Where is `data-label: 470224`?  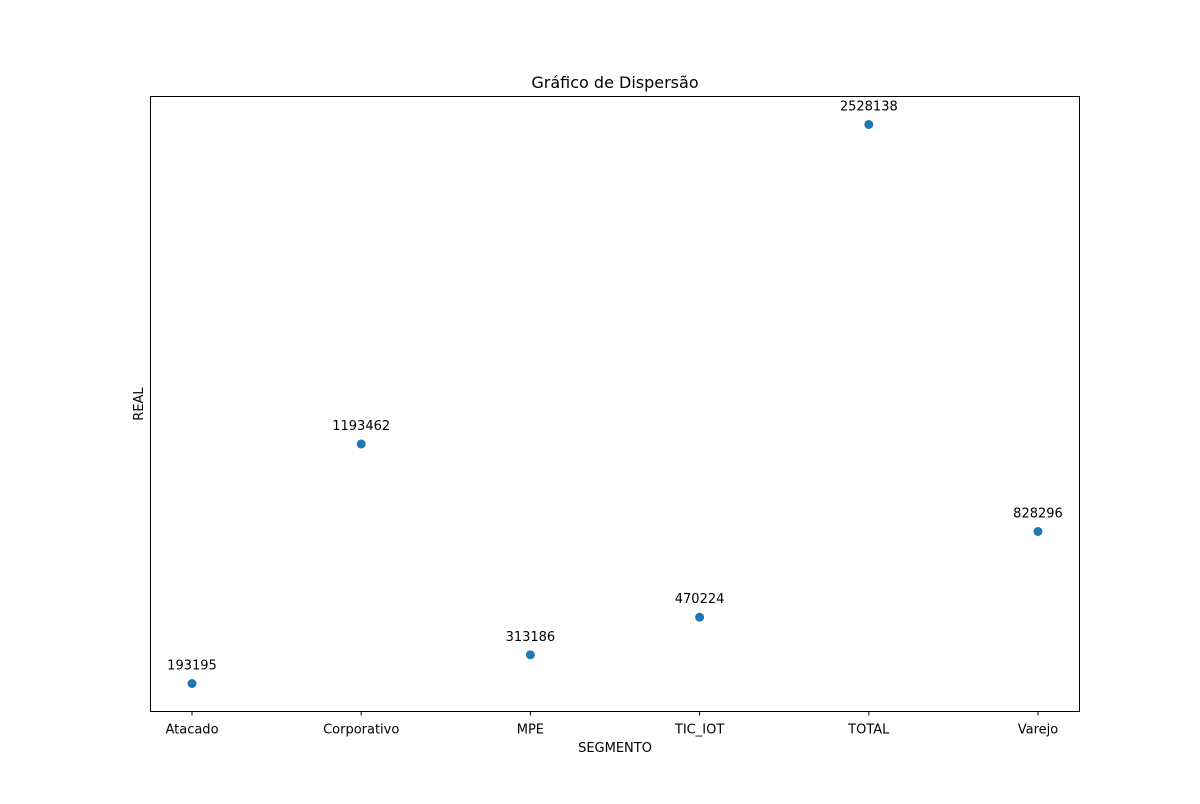 data-label: 470224 is located at coordinates (700, 599).